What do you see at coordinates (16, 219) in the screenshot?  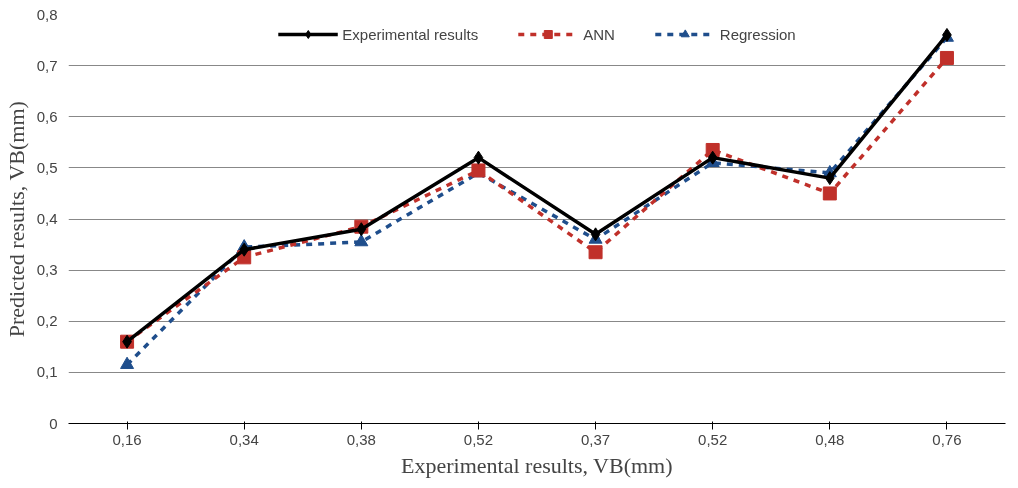 I see `y-axis-title: Predicted results, VB(mm)` at bounding box center [16, 219].